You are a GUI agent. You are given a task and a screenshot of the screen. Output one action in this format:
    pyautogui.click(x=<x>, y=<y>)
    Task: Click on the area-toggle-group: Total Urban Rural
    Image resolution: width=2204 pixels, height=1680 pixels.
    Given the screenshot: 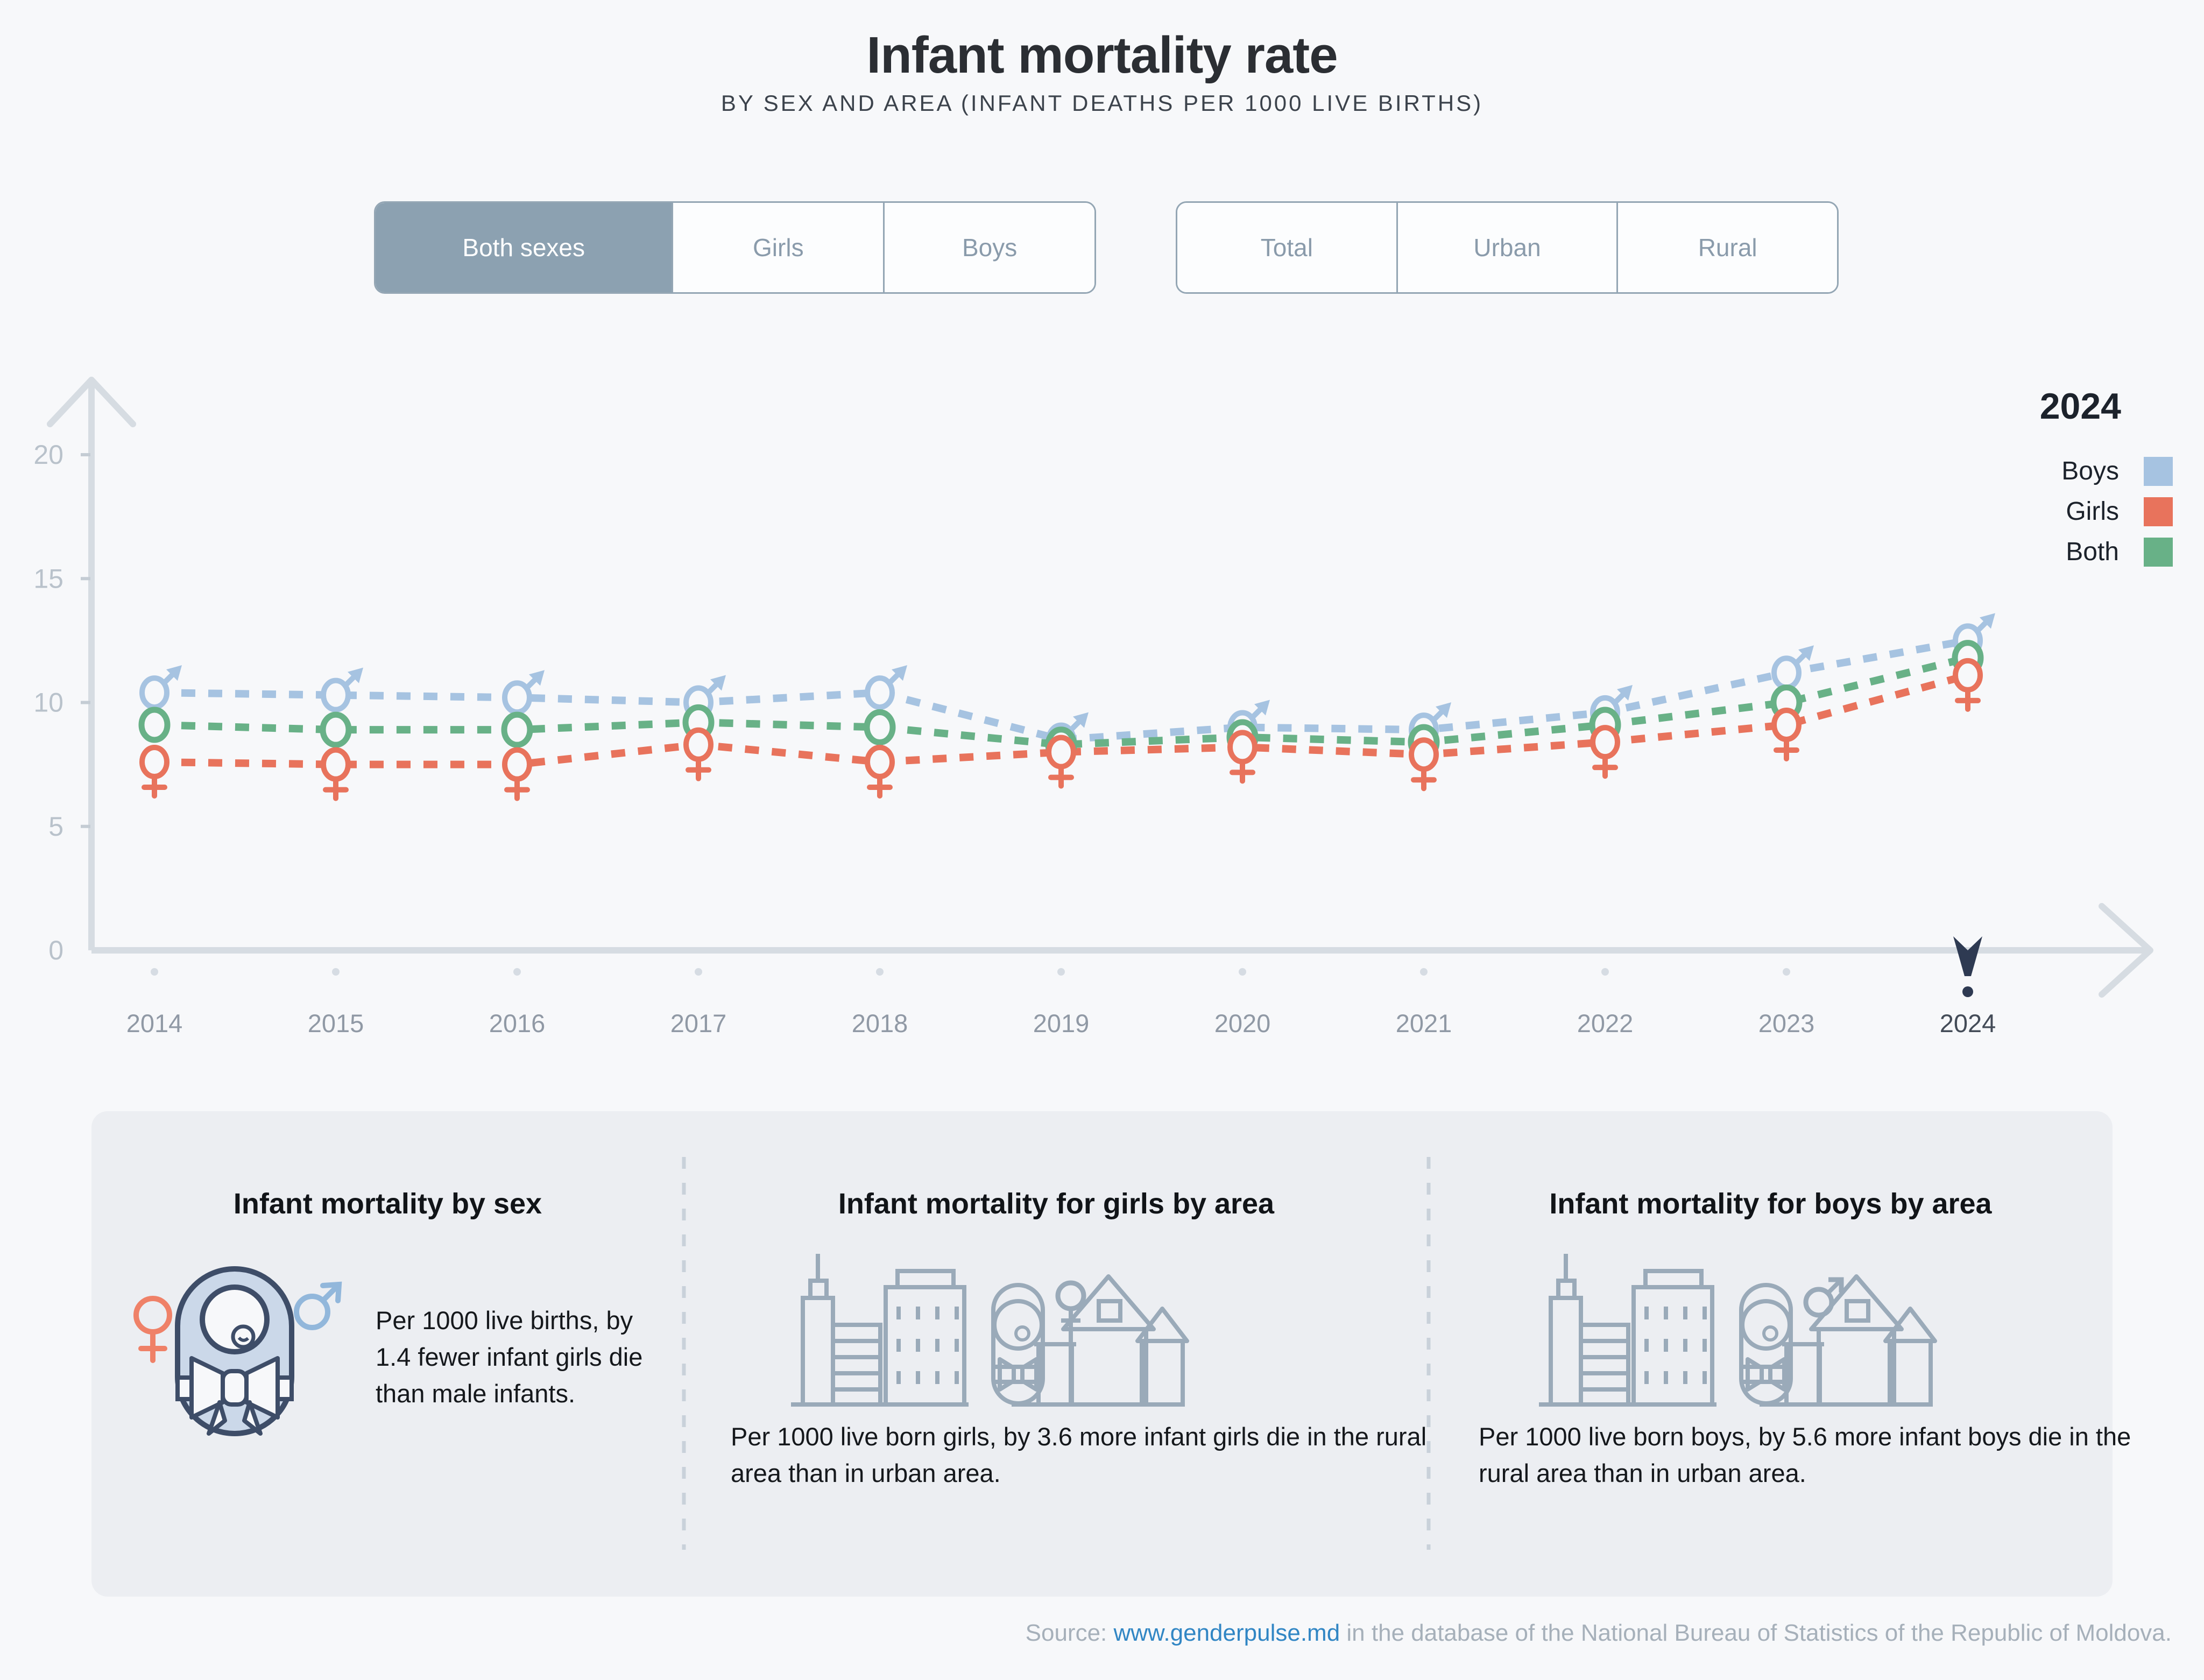 What is the action you would take?
    pyautogui.click(x=1507, y=247)
    